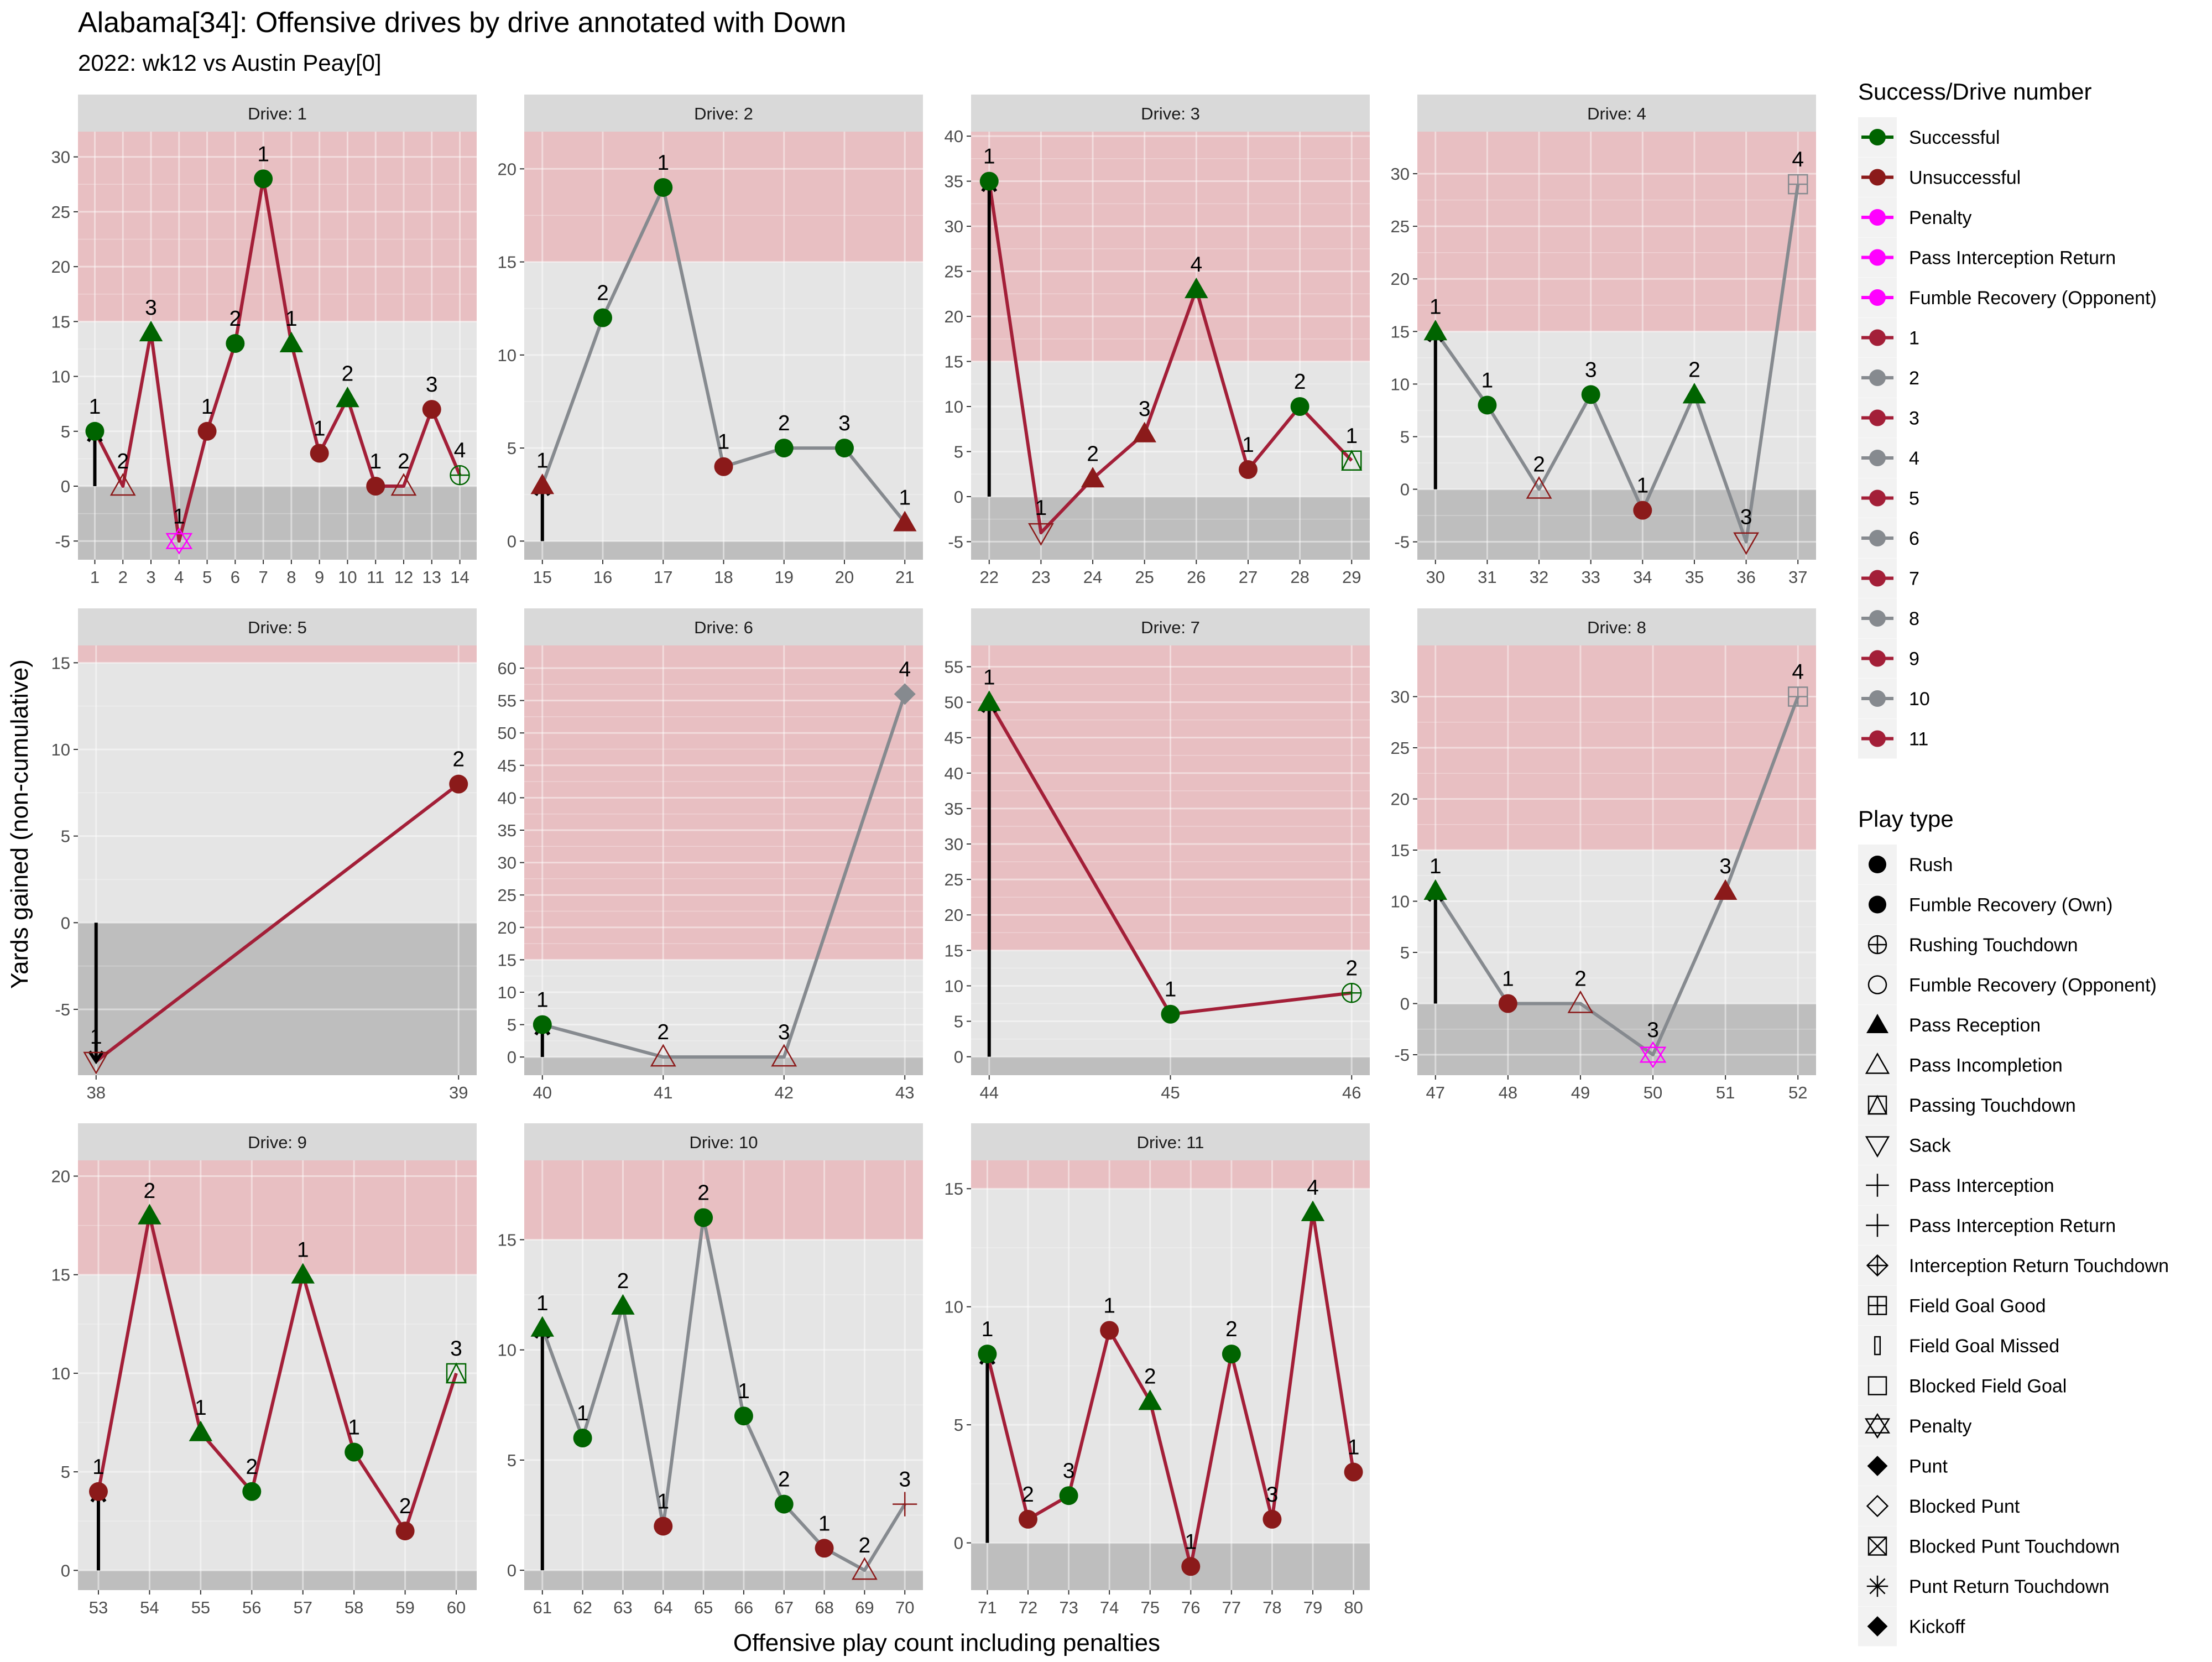 This screenshot has width=2212, height=1662. I want to click on legend-label: 3, so click(1914, 418).